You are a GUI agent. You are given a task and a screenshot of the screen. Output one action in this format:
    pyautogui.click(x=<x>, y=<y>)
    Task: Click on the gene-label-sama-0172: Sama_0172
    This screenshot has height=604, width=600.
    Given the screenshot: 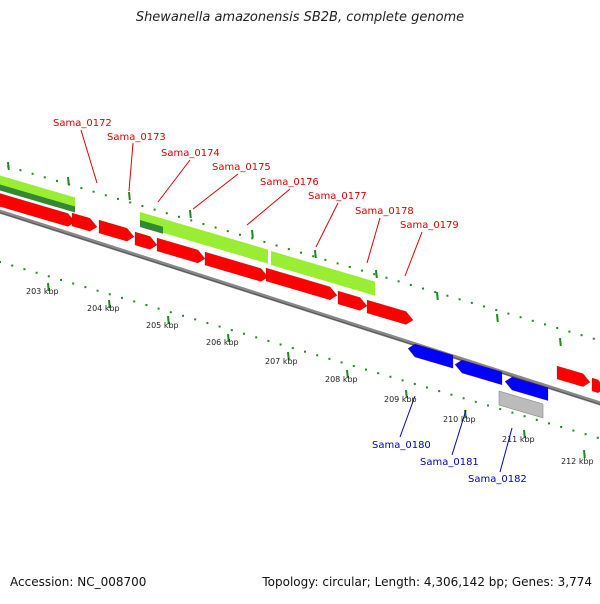 What is the action you would take?
    pyautogui.click(x=82, y=123)
    